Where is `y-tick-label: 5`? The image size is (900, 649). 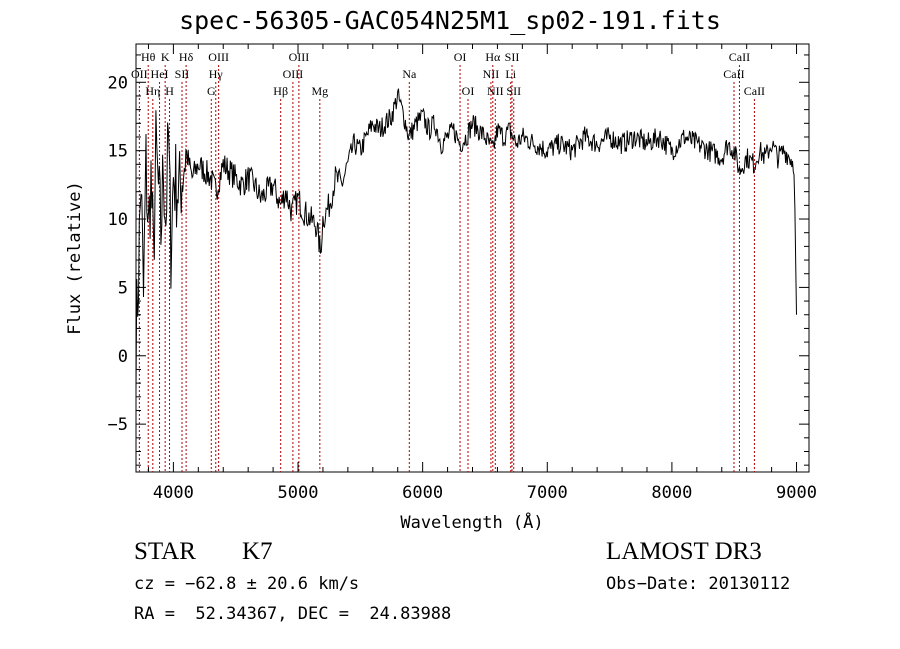
y-tick-label: 5 is located at coordinates (123, 288).